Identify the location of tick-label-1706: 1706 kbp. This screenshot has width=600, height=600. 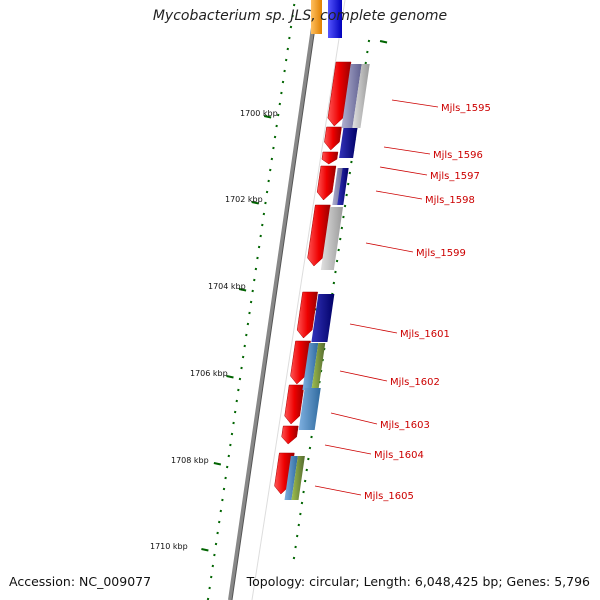
(209, 373).